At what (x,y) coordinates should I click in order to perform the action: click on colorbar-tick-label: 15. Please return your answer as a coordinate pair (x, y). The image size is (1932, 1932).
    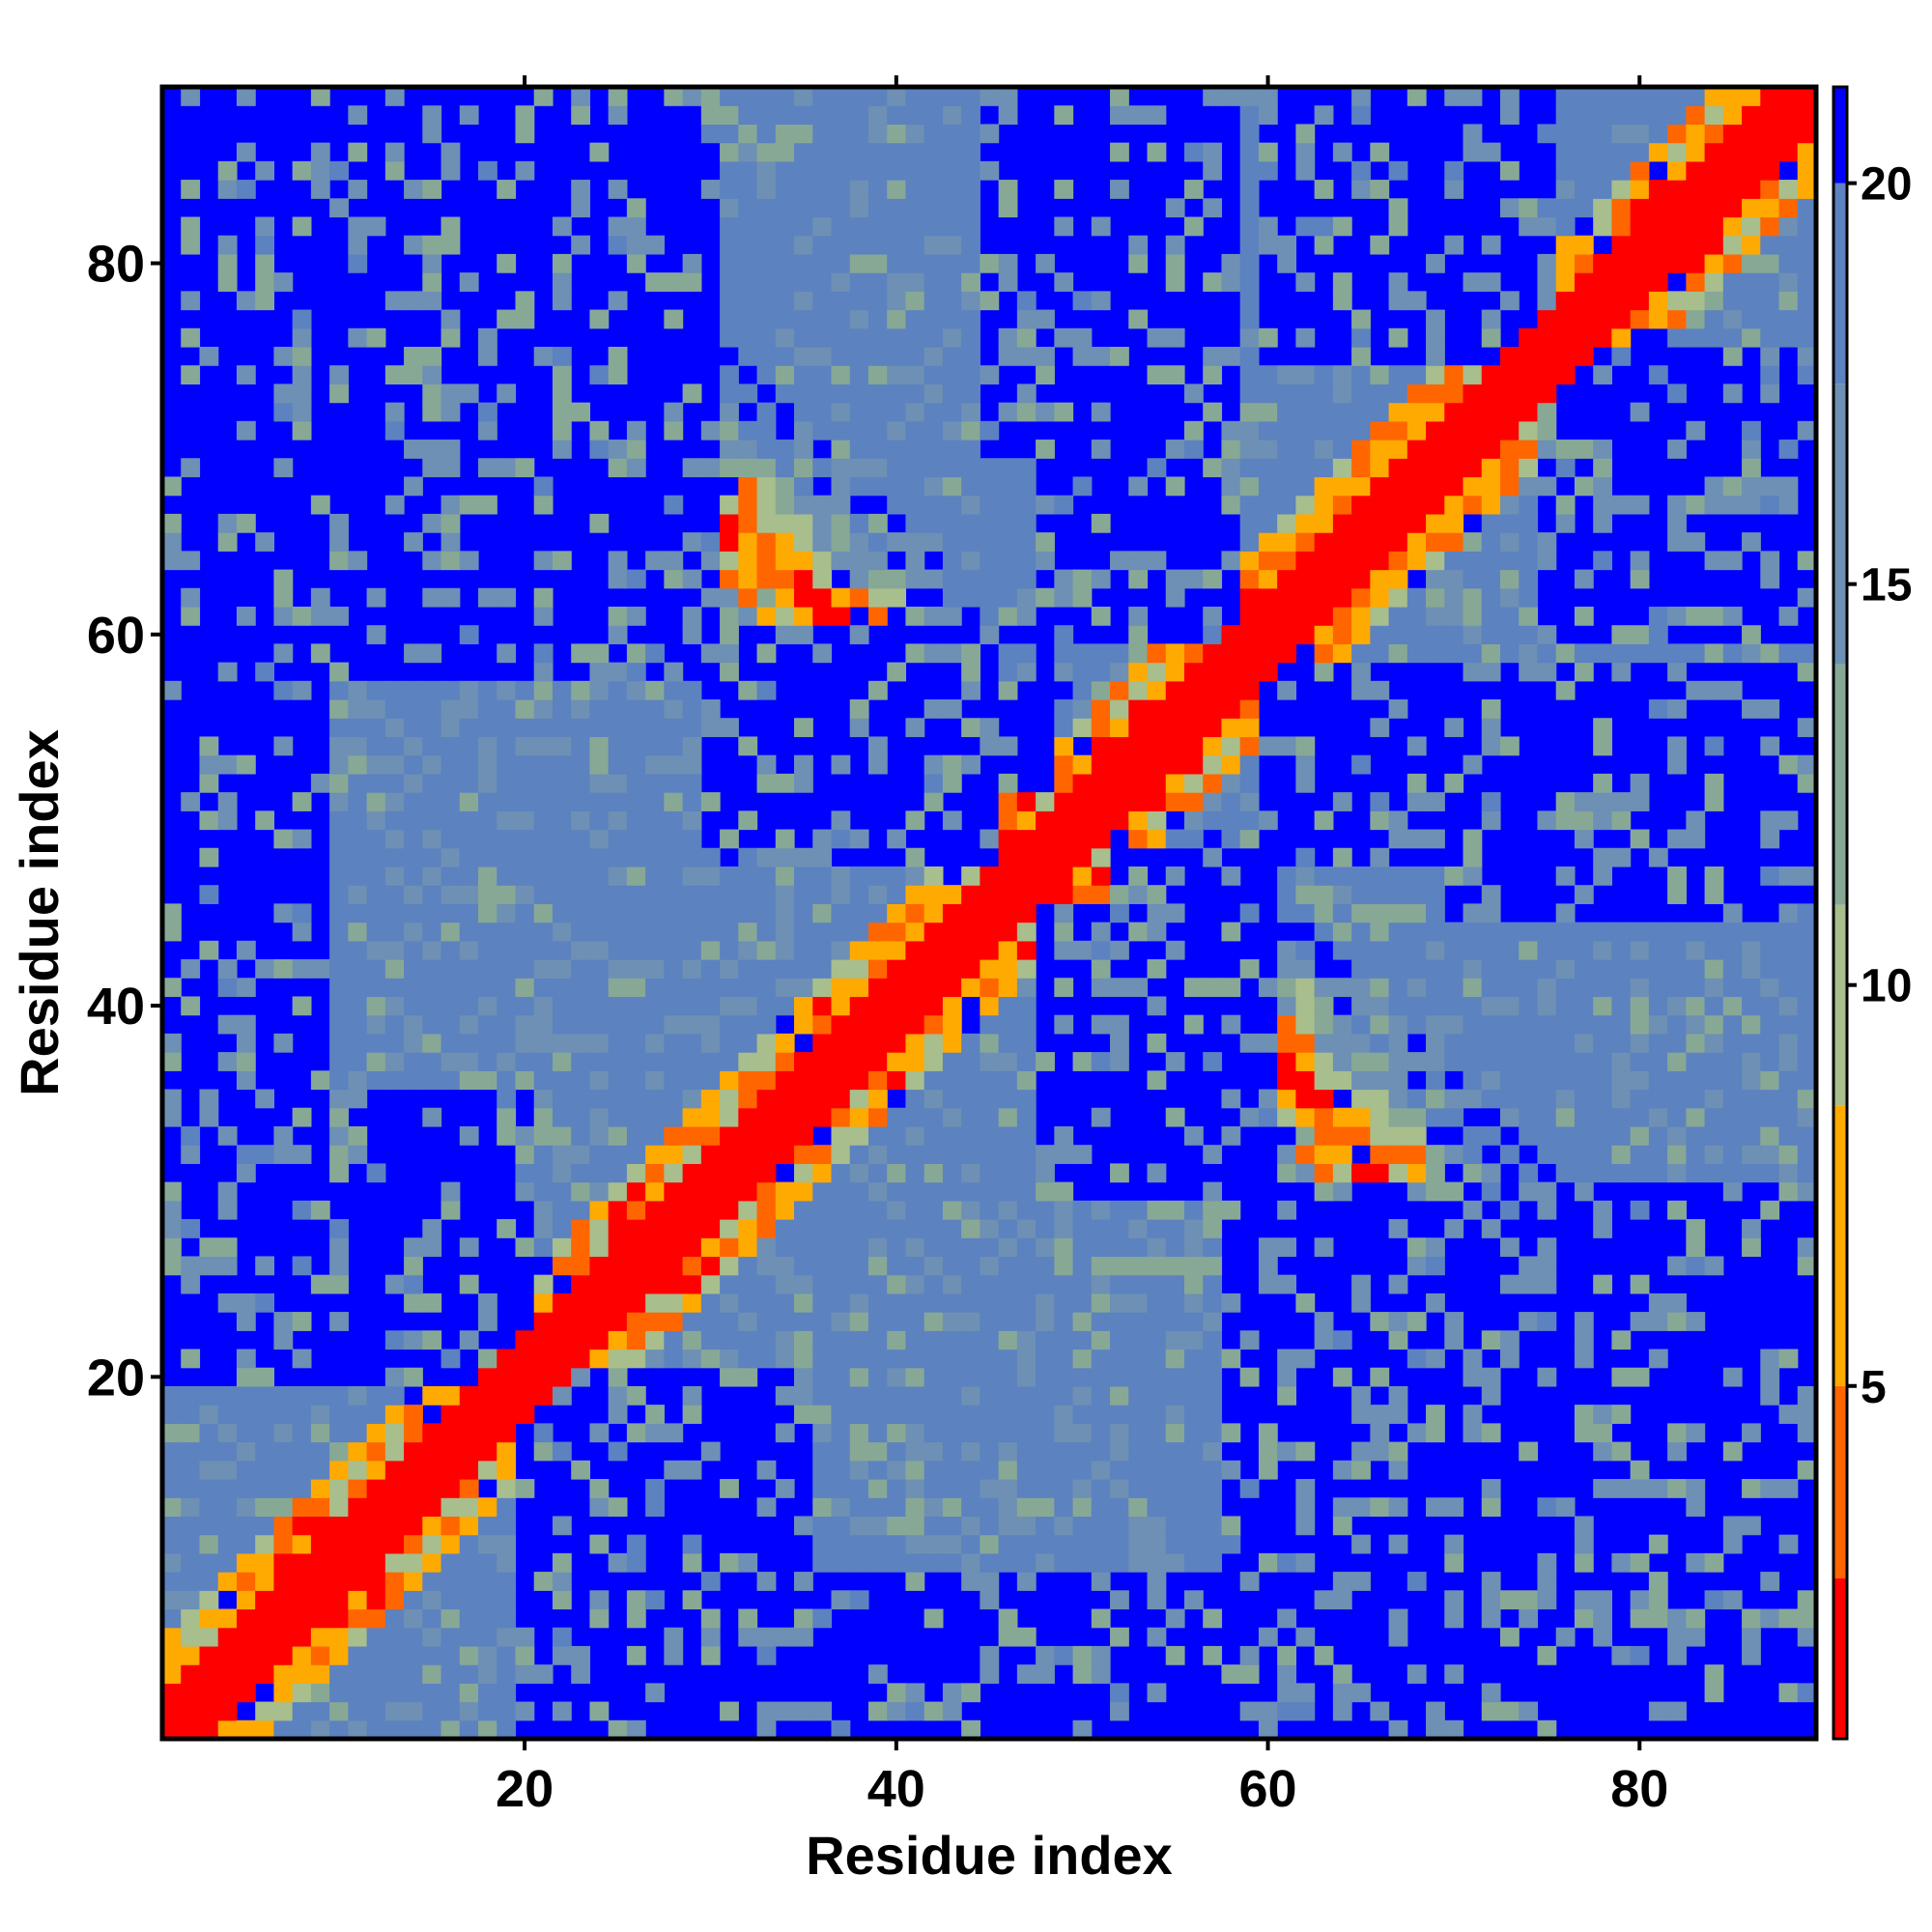
    Looking at the image, I should click on (1886, 585).